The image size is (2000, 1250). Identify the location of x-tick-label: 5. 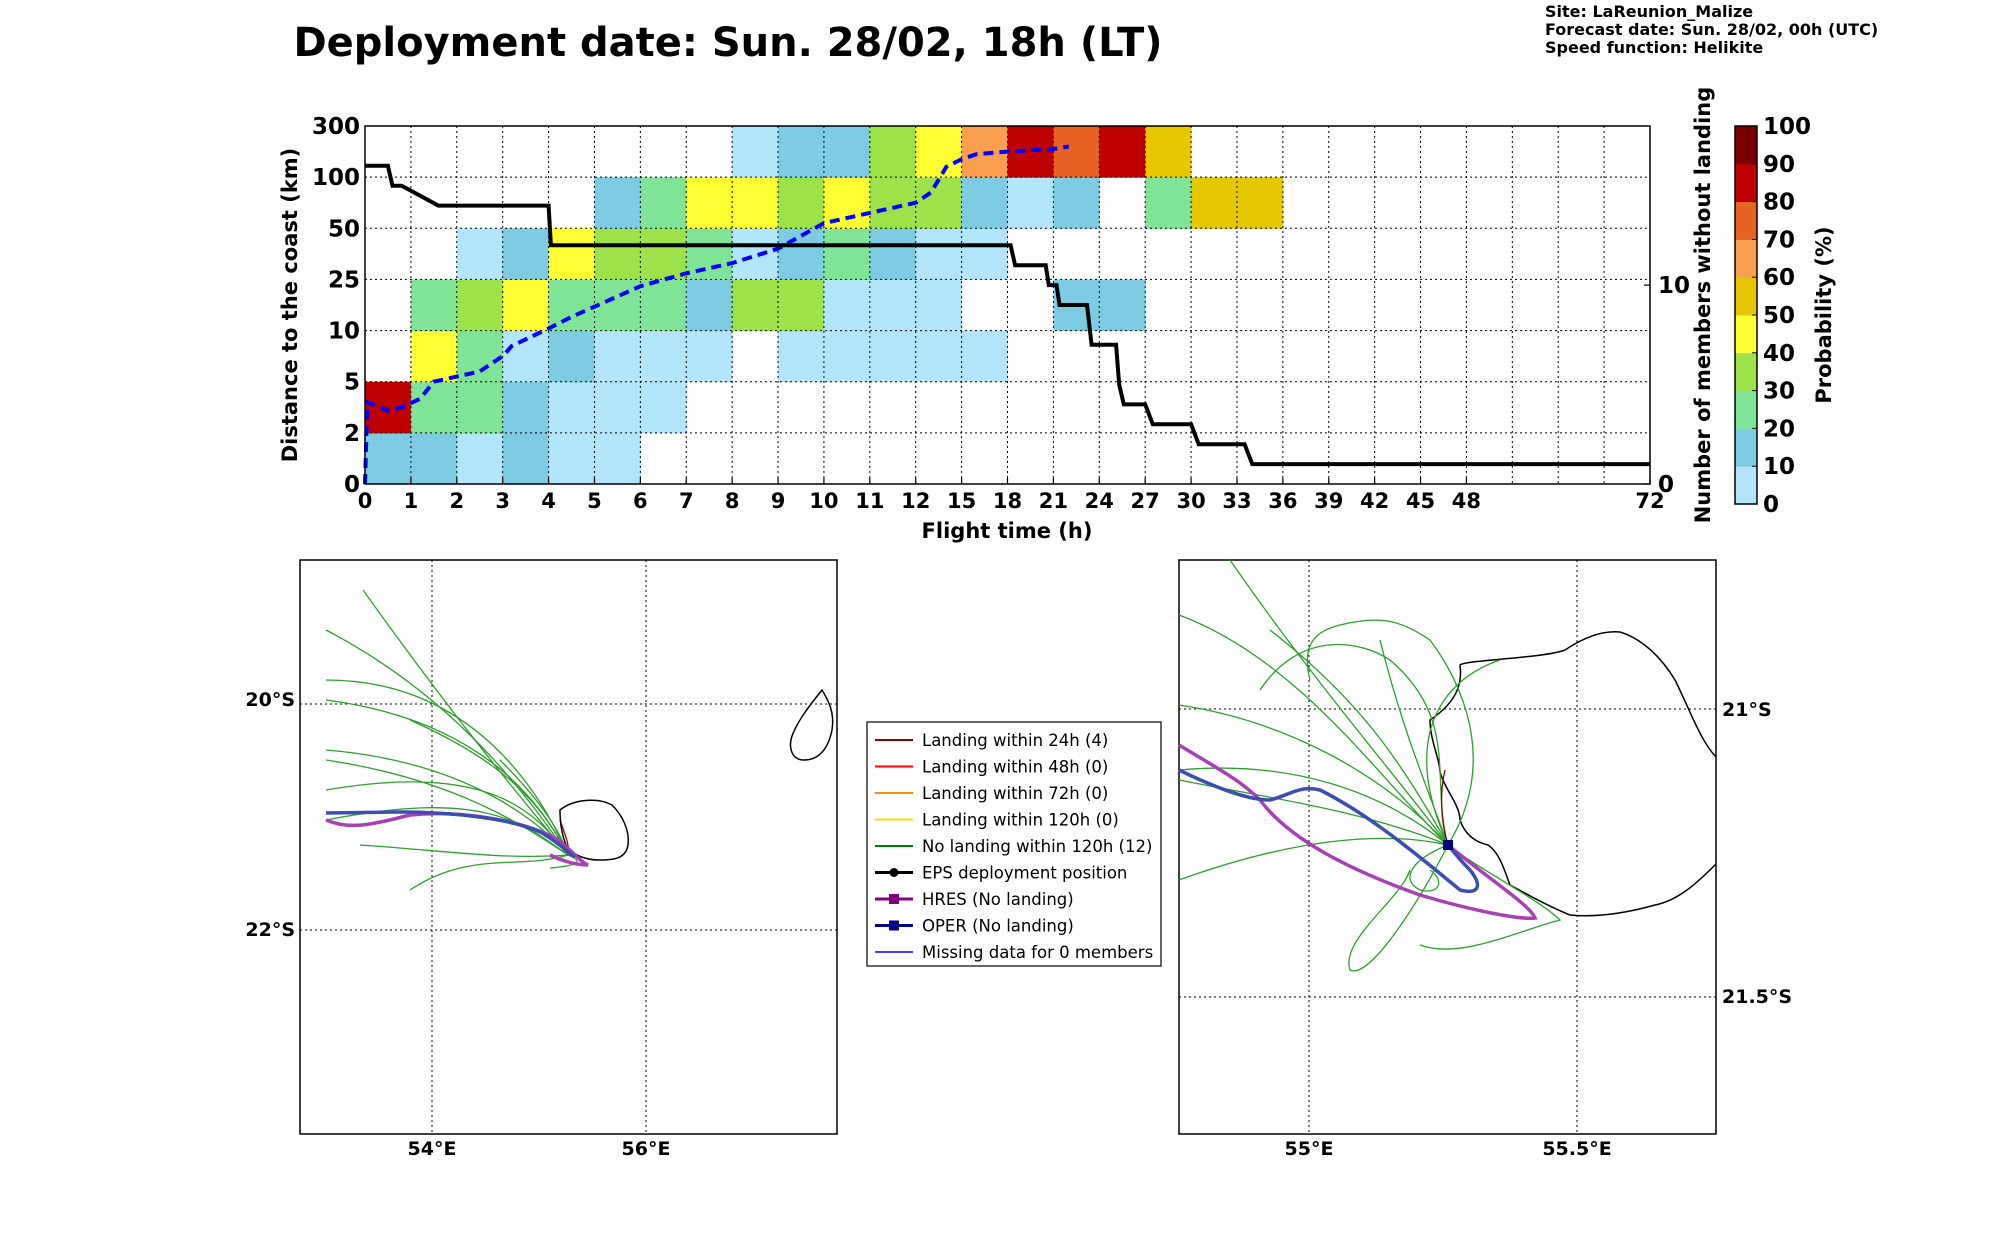
(594, 501).